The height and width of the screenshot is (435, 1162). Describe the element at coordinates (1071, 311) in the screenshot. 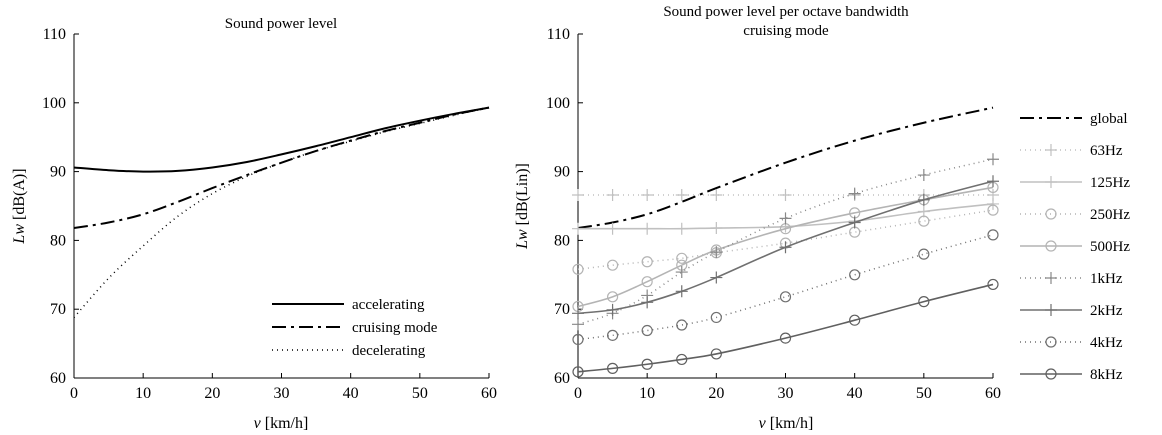

I see `legend-item-2khz: 2kHz` at that location.